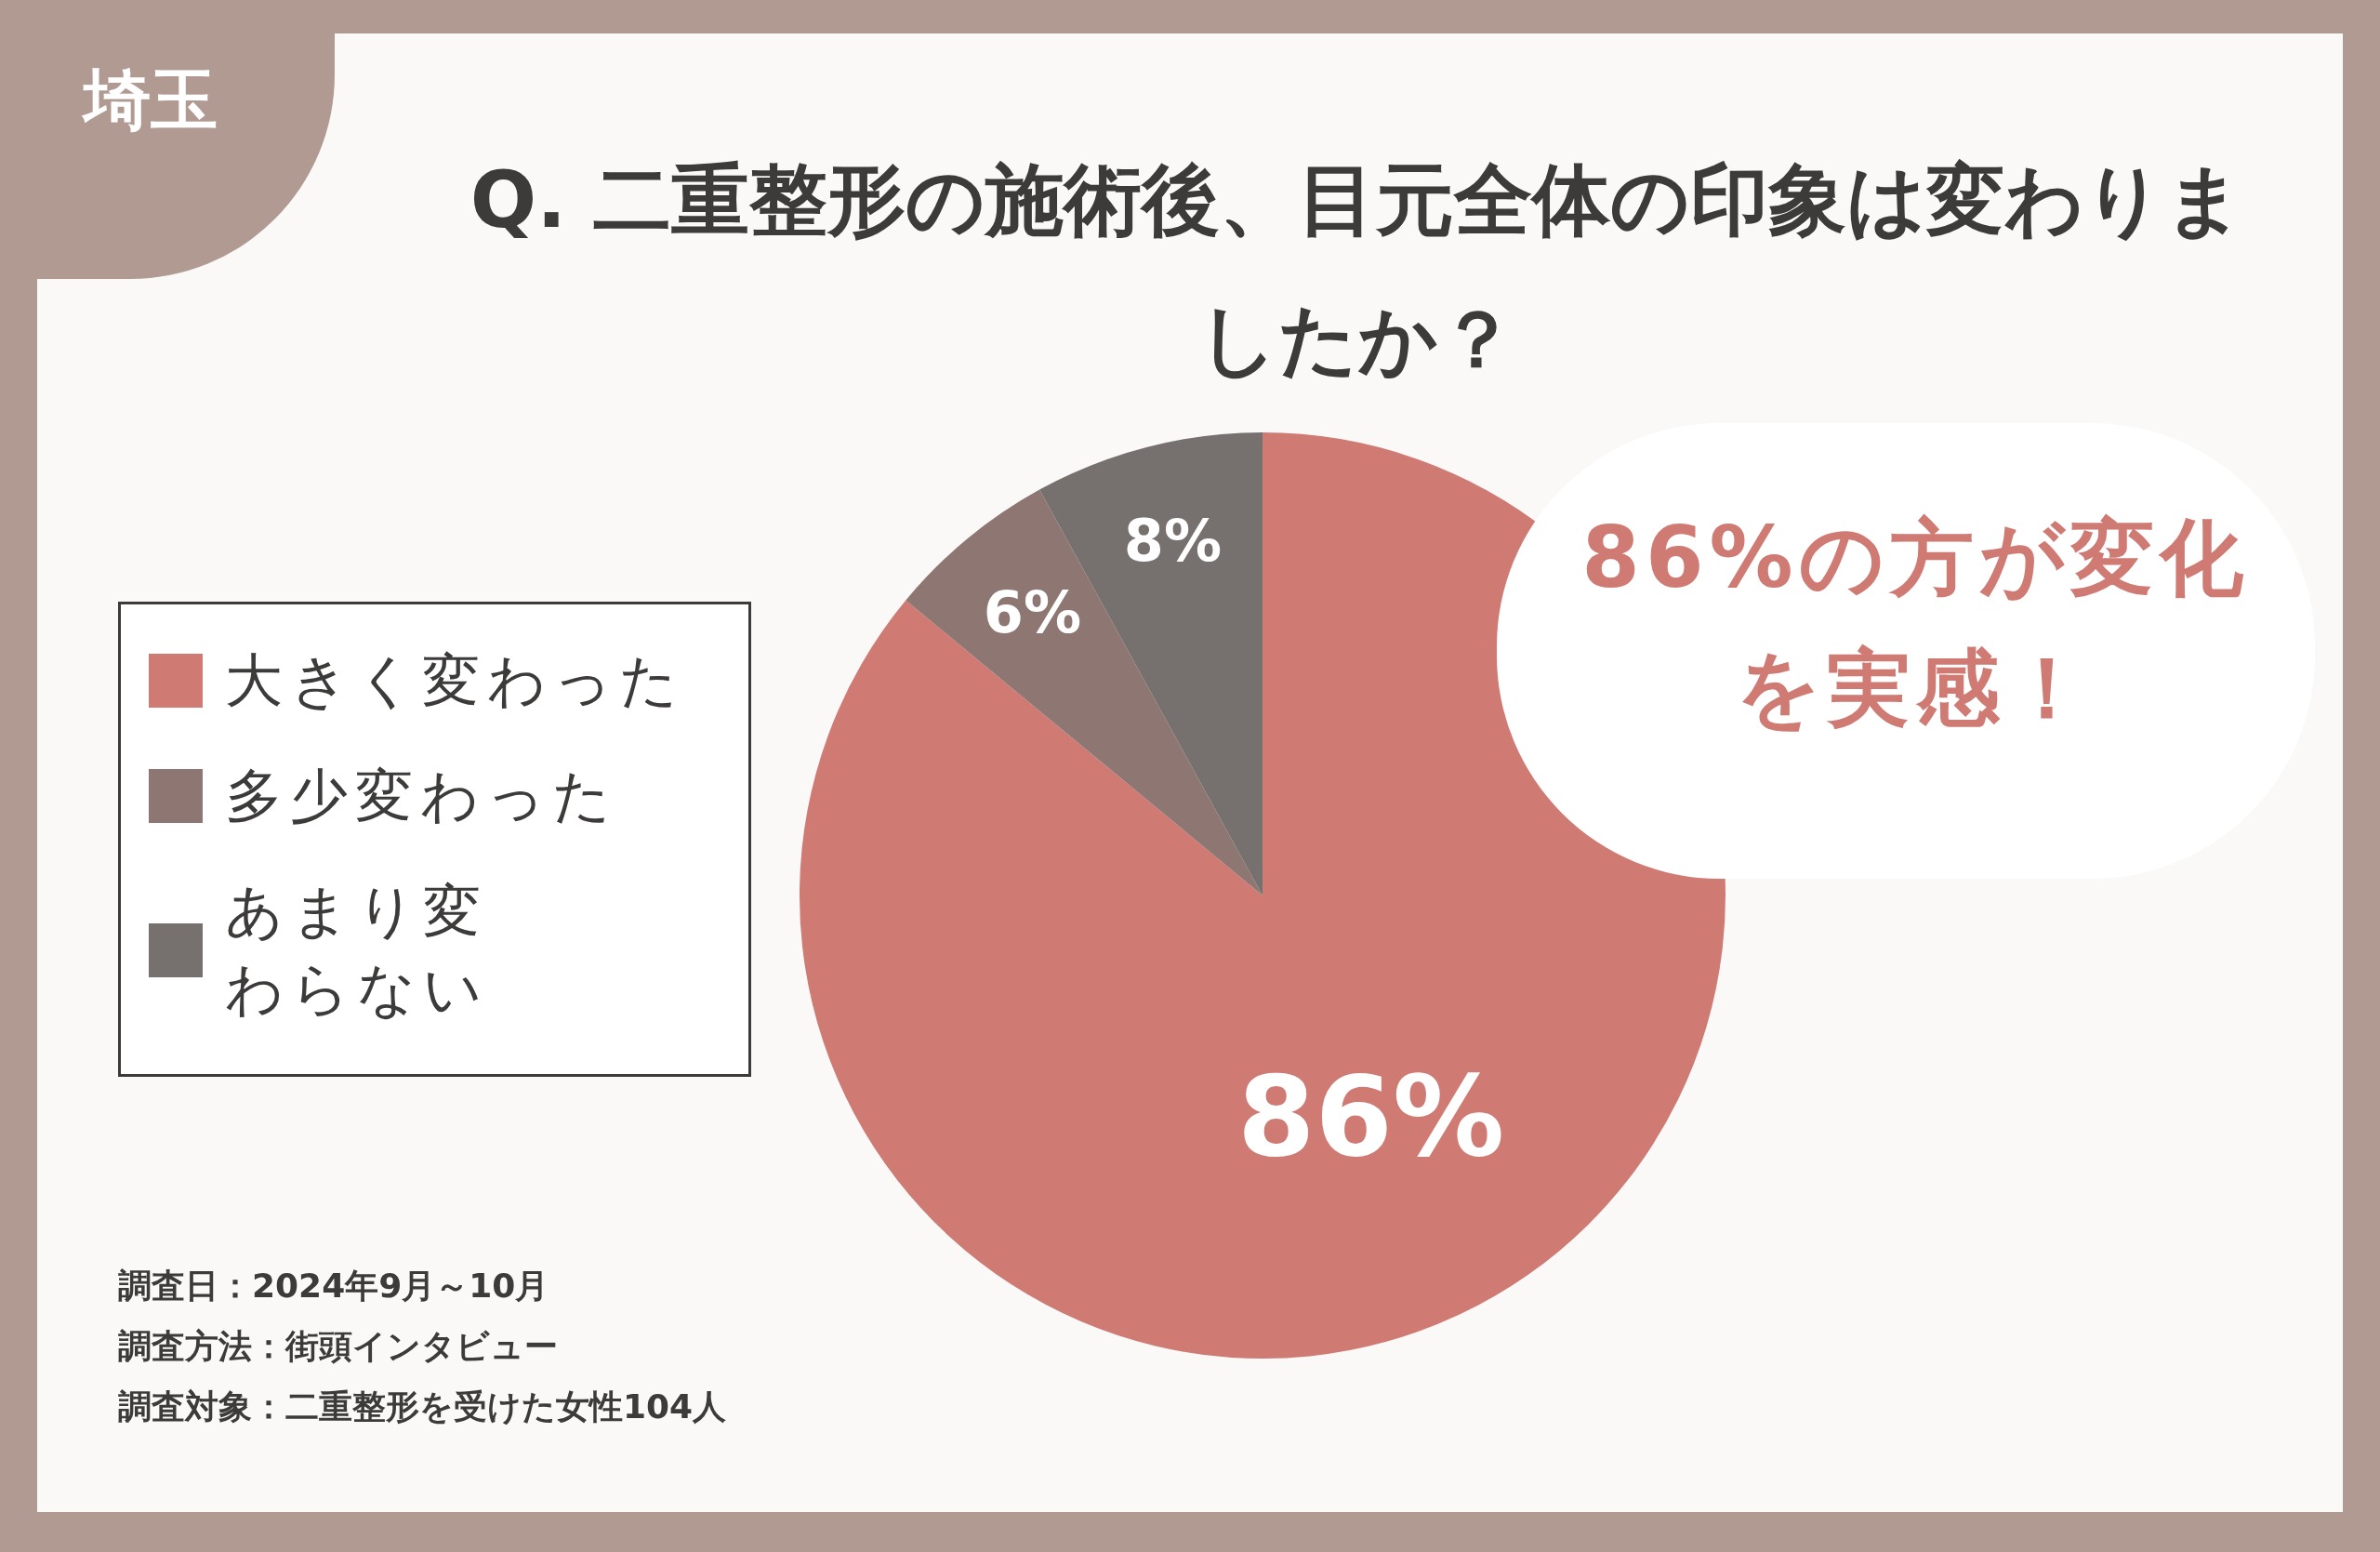 This screenshot has height=1552, width=2380. Describe the element at coordinates (1173, 540) in the screenshot. I see `data-label: 8%` at that location.